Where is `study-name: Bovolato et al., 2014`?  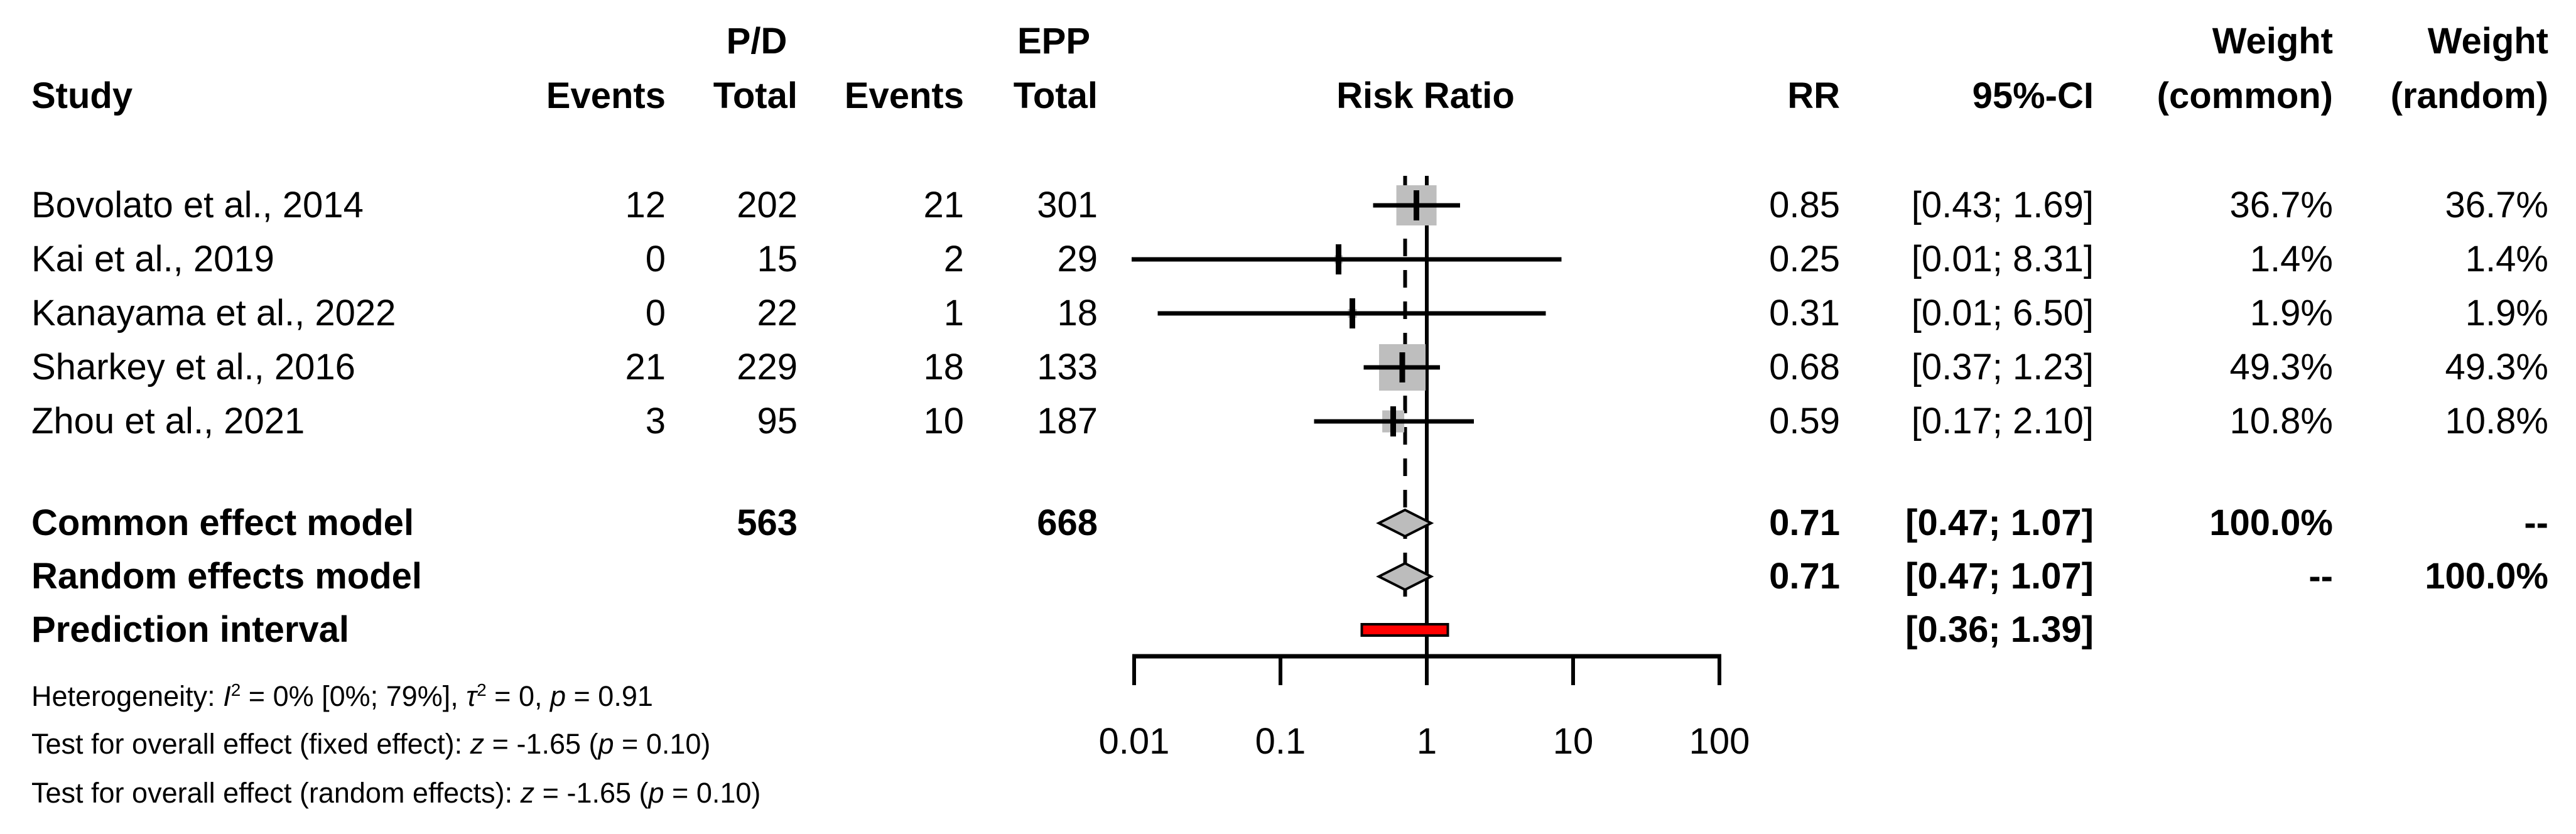
study-name: Bovolato et al., 2014 is located at coordinates (198, 205).